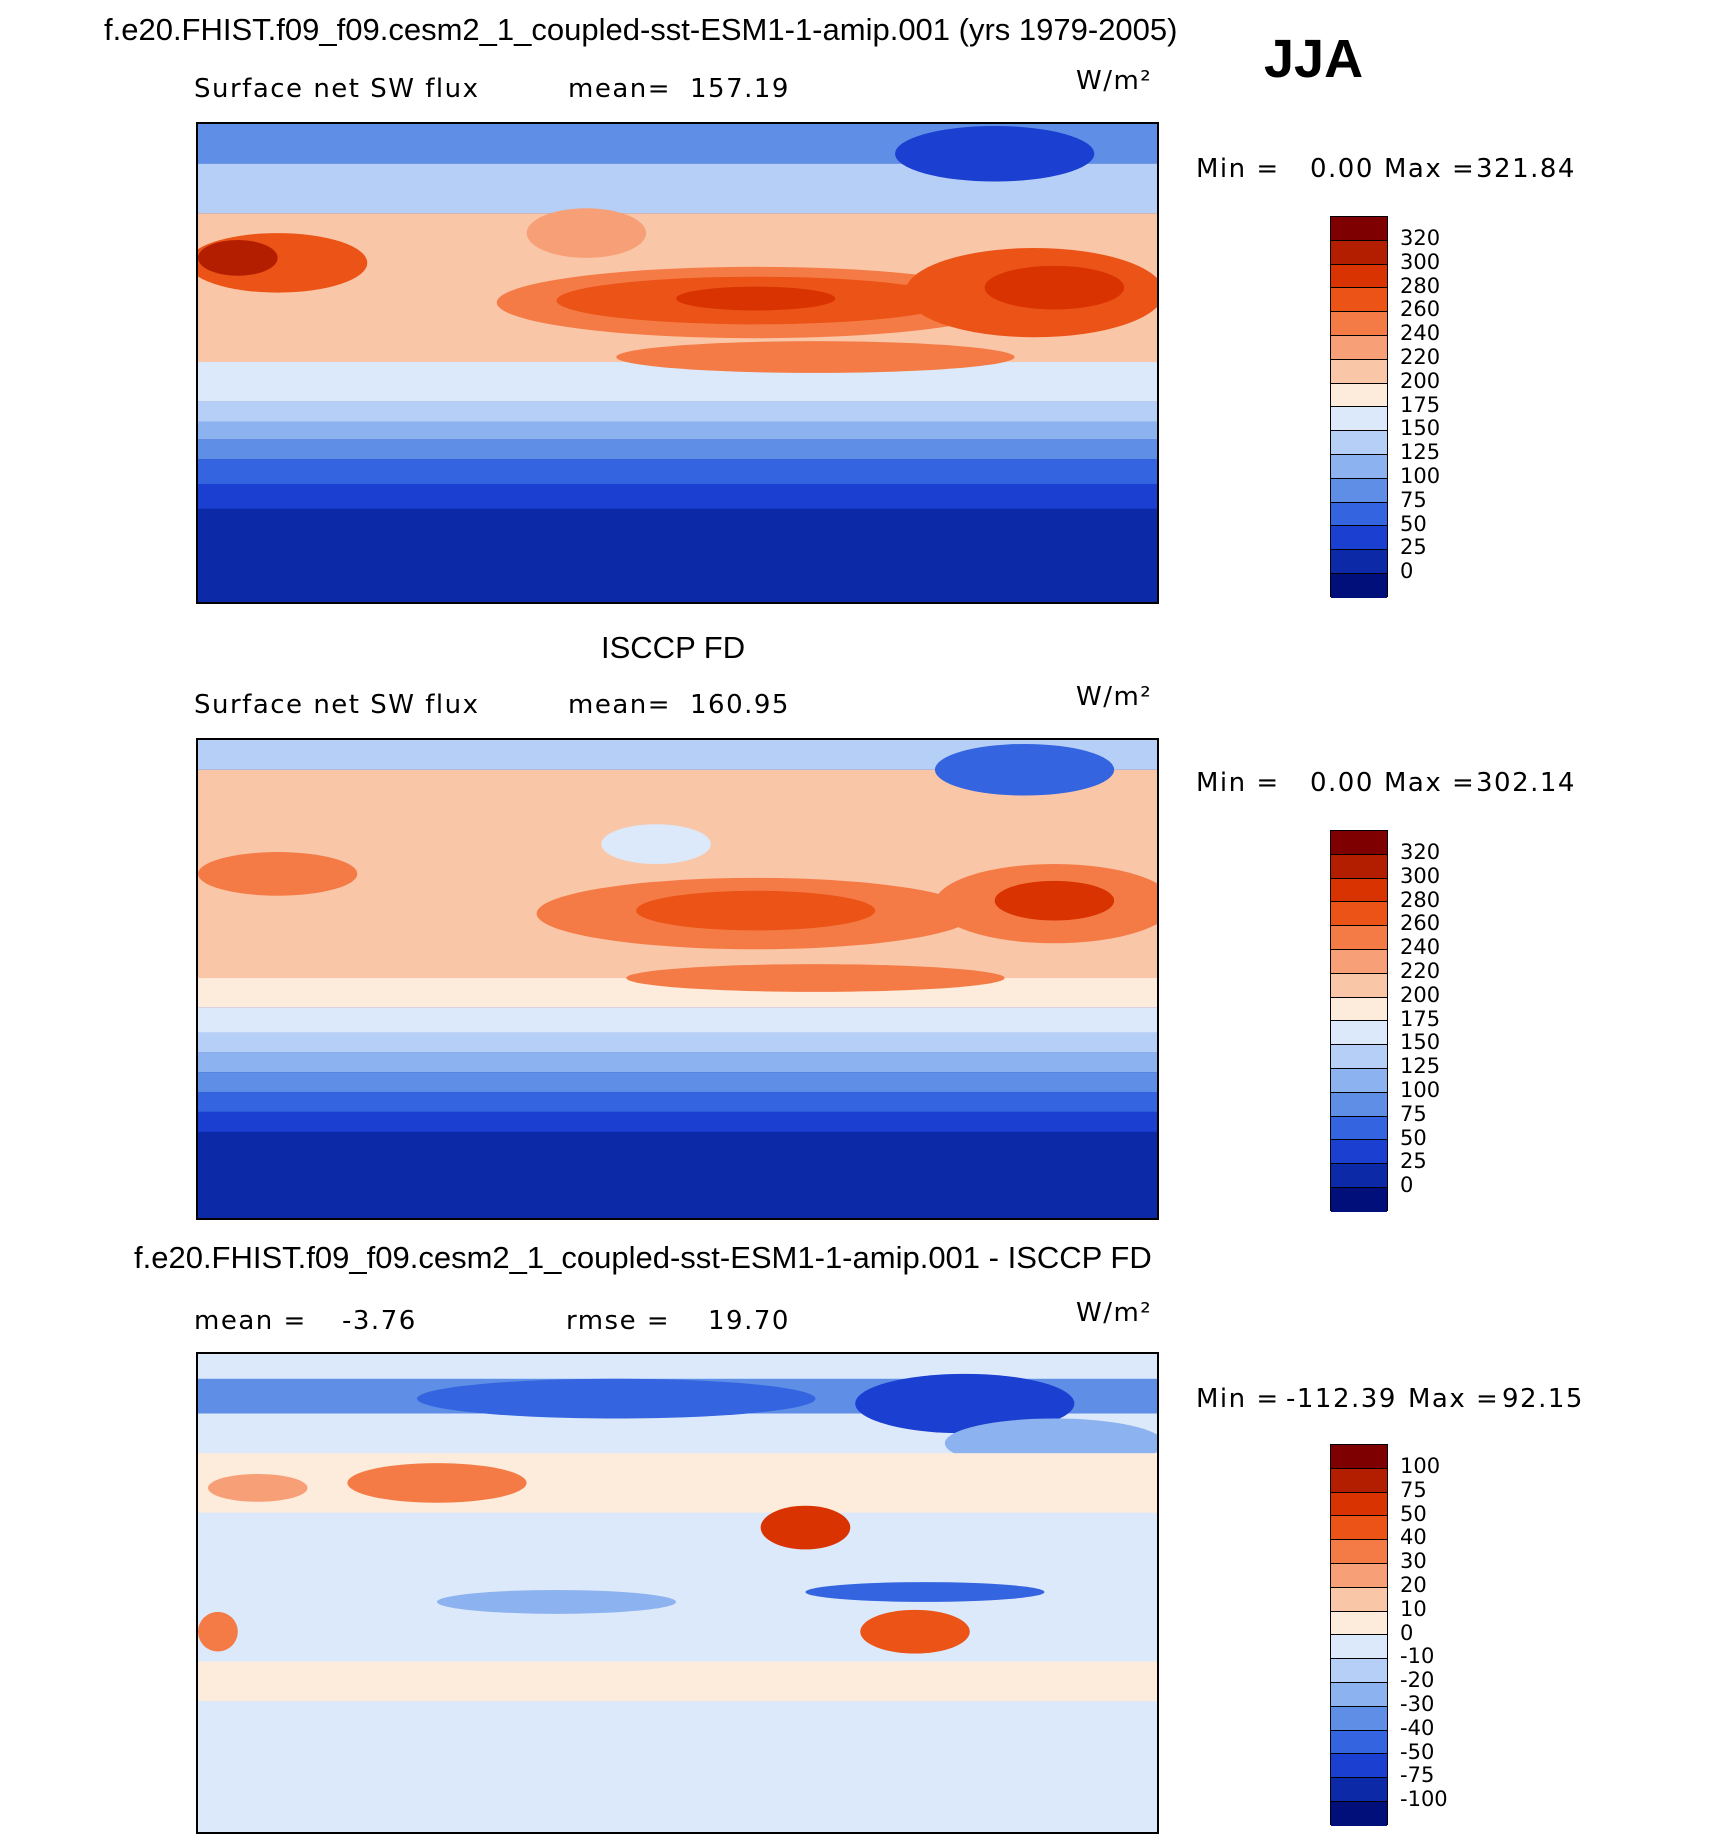  Describe the element at coordinates (1420, 876) in the screenshot. I see `colorbar-tick-label: 300` at that location.